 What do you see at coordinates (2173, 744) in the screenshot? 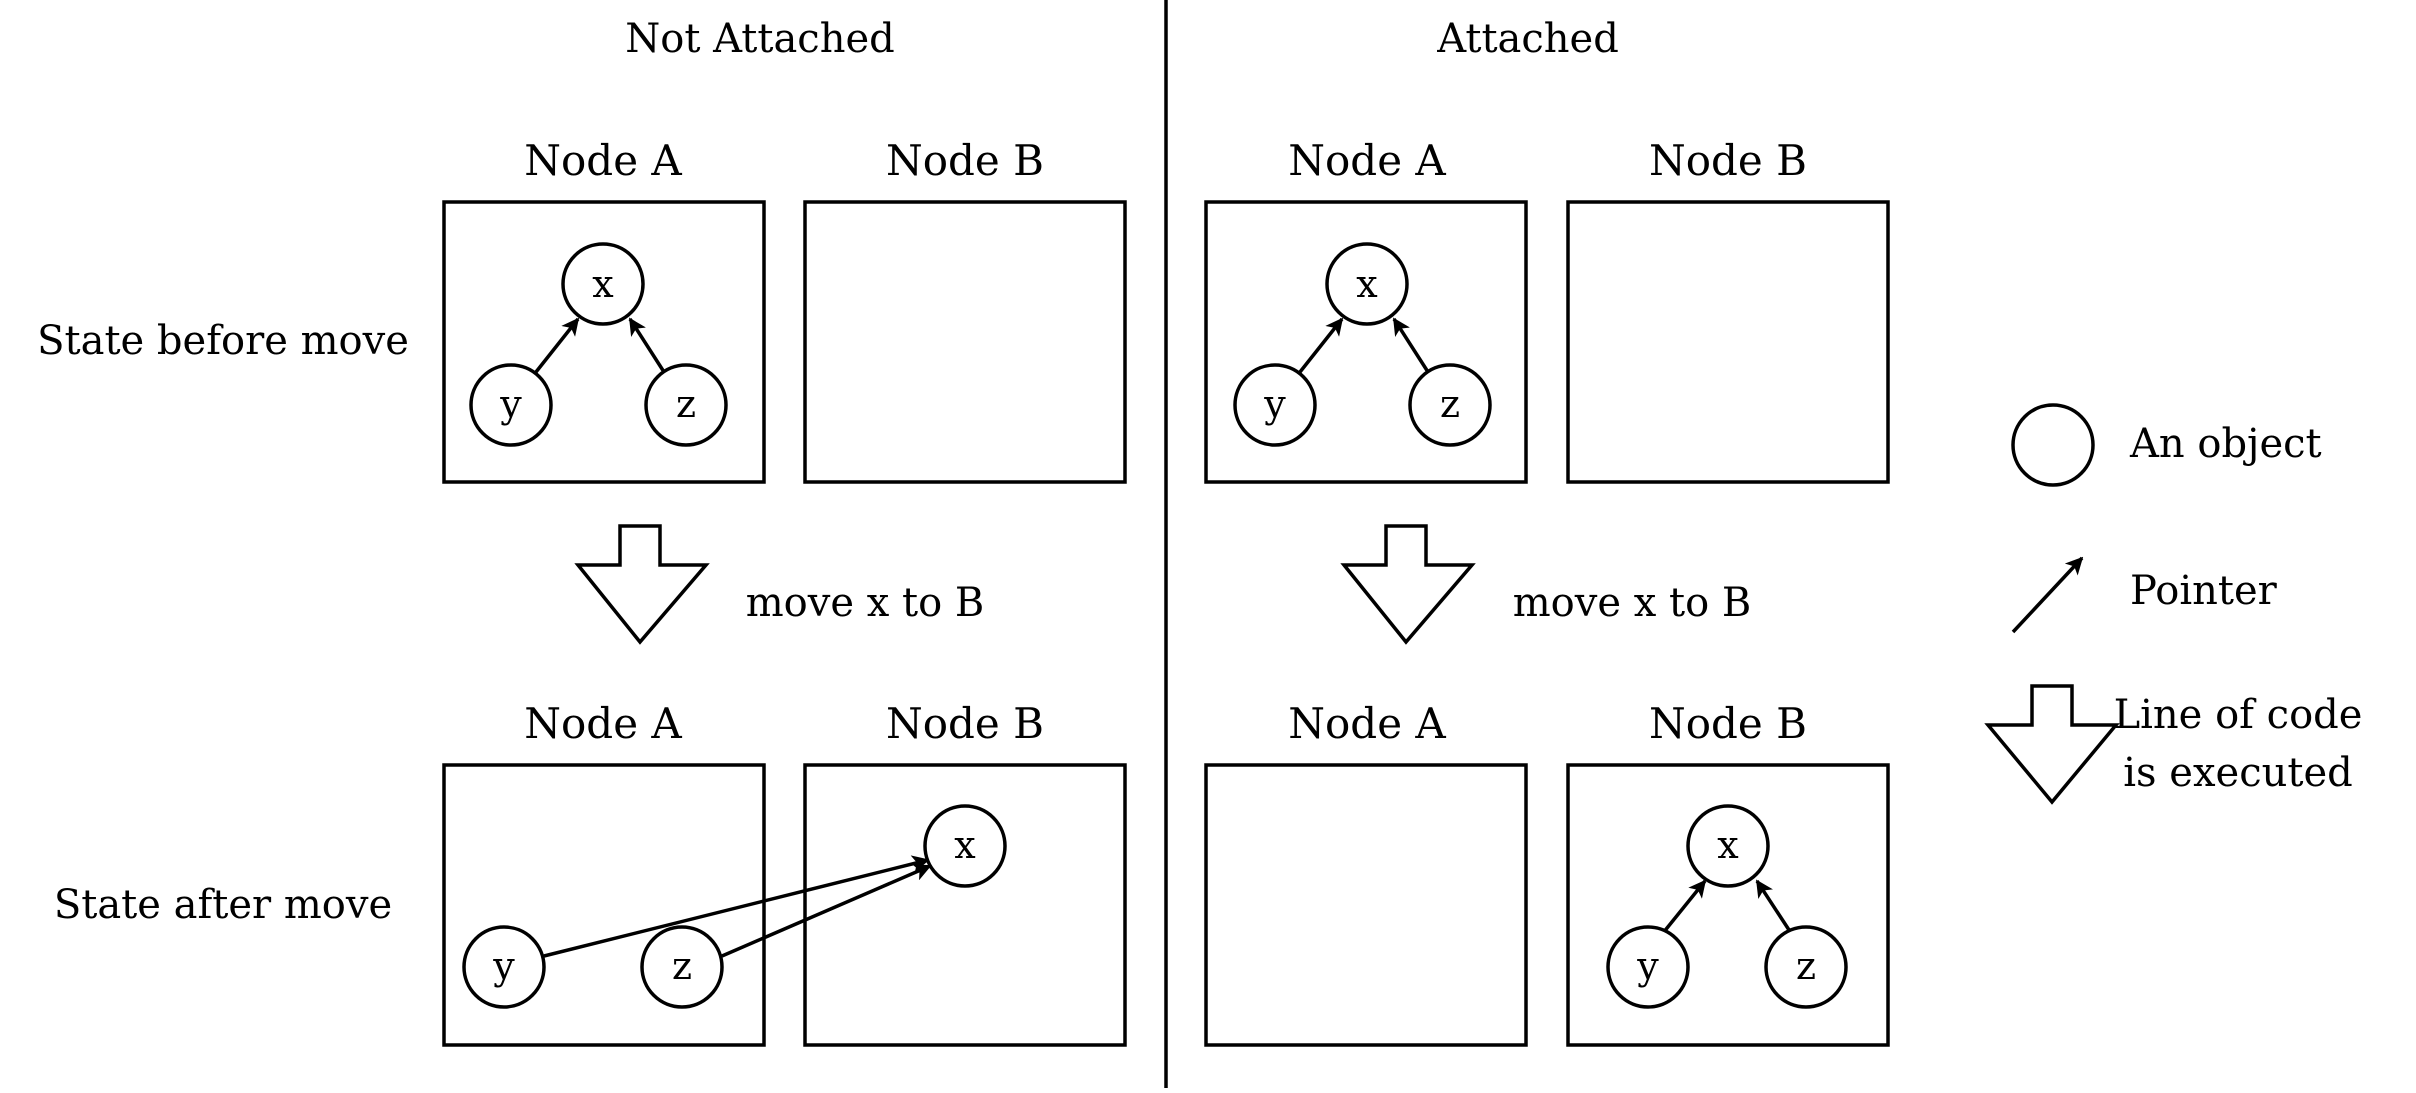
I see `legend-execution: Line of code is executed` at bounding box center [2173, 744].